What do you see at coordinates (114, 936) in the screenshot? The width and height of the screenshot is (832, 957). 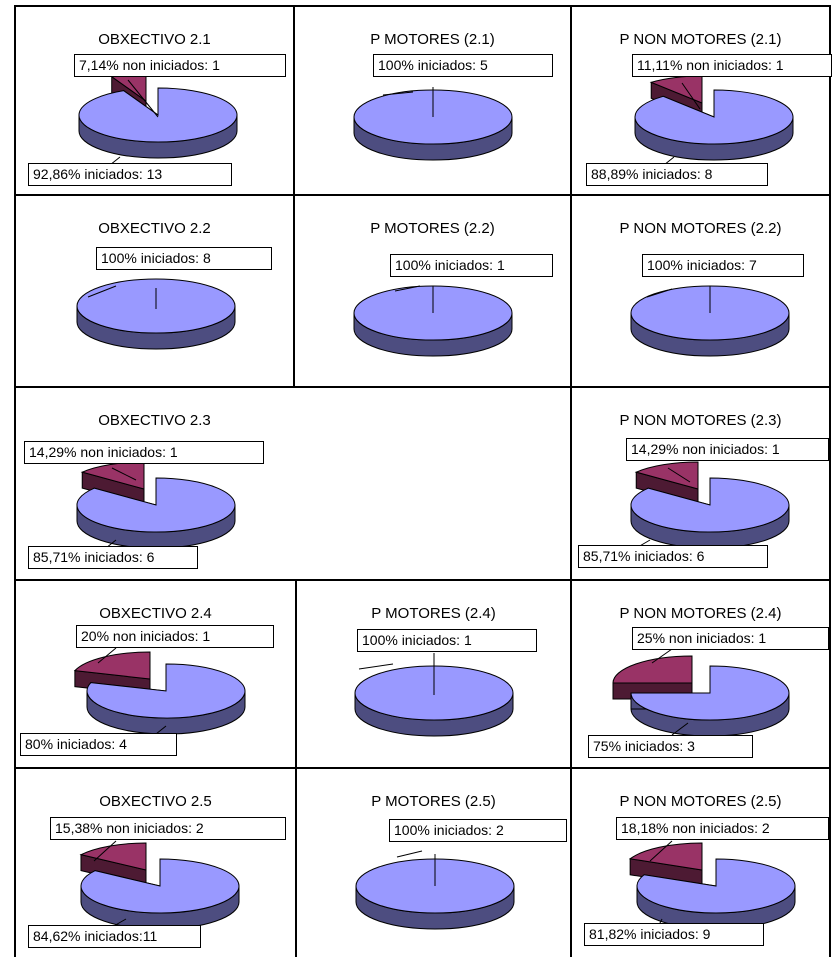 I see `data-label-iniciados: 84,62% iniciados:11` at bounding box center [114, 936].